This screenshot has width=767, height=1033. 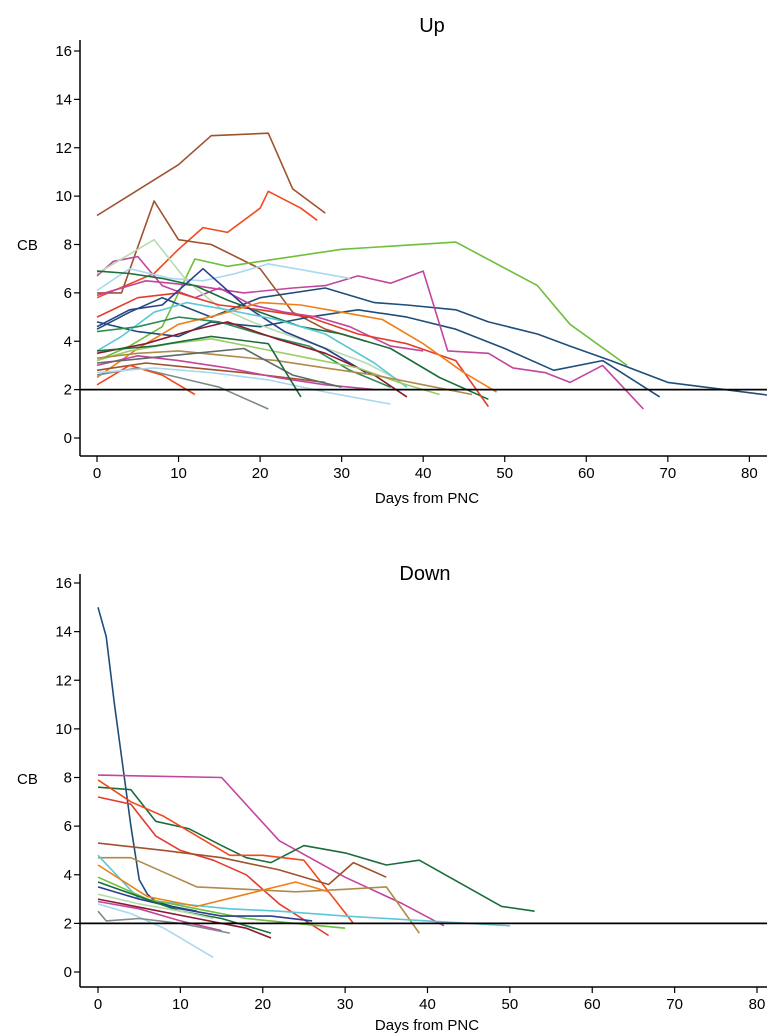 I want to click on panel-title: Down, so click(x=424, y=574).